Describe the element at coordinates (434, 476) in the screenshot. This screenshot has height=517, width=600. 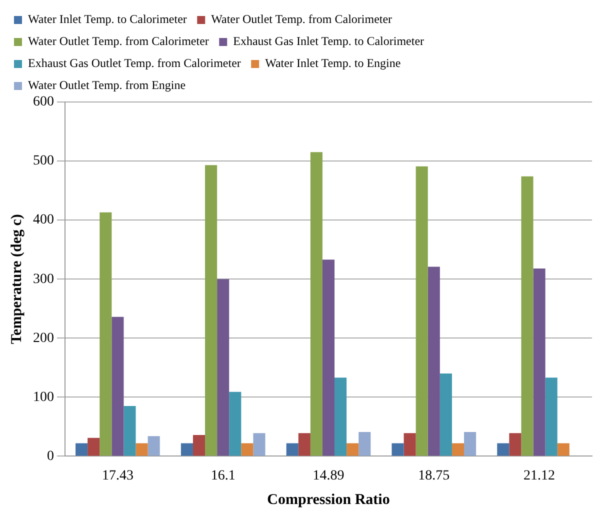
I see `x-tick-label: 18.75` at that location.